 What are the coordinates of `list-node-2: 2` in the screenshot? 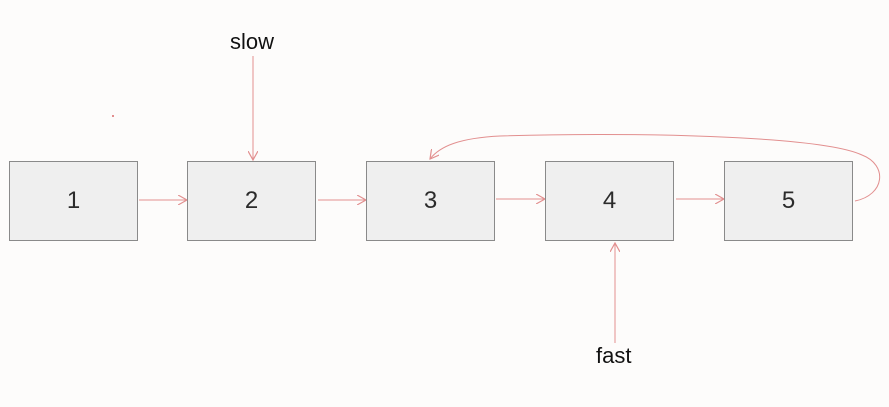 It's located at (251, 201).